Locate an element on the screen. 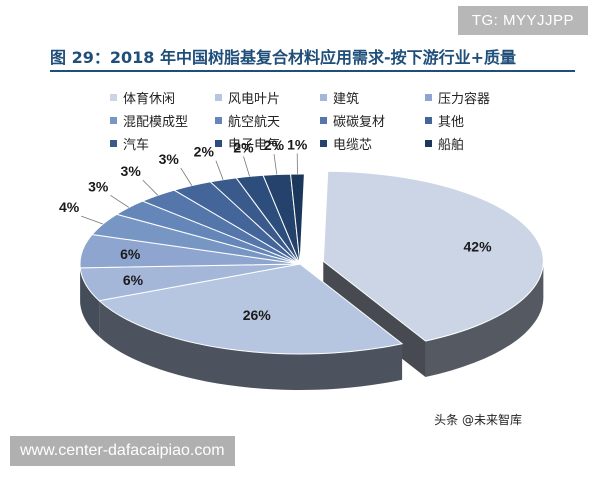 This screenshot has width=600, height=480. legend-item: 体育休闲 is located at coordinates (162, 97).